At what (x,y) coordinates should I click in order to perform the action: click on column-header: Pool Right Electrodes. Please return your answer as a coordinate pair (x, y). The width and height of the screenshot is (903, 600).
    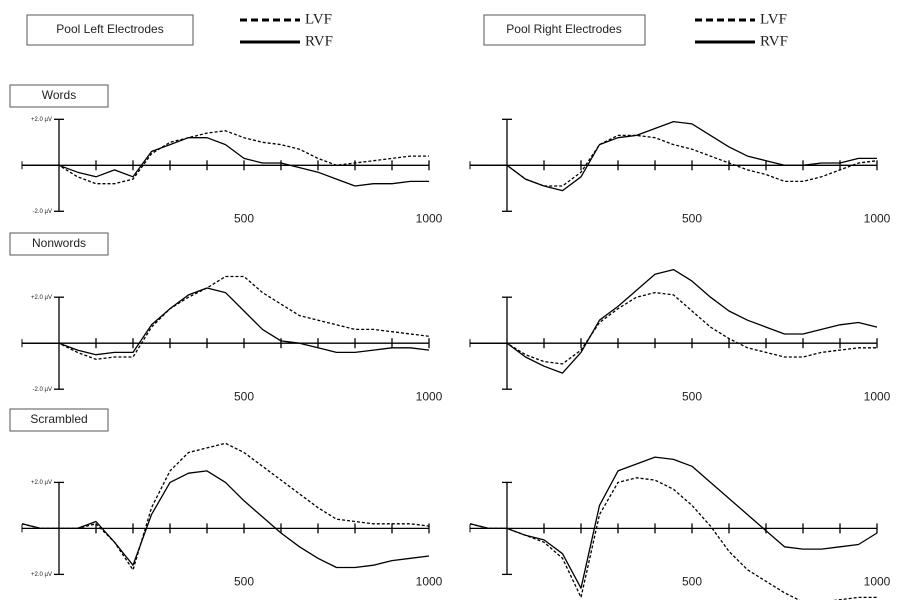
    Looking at the image, I should click on (563, 29).